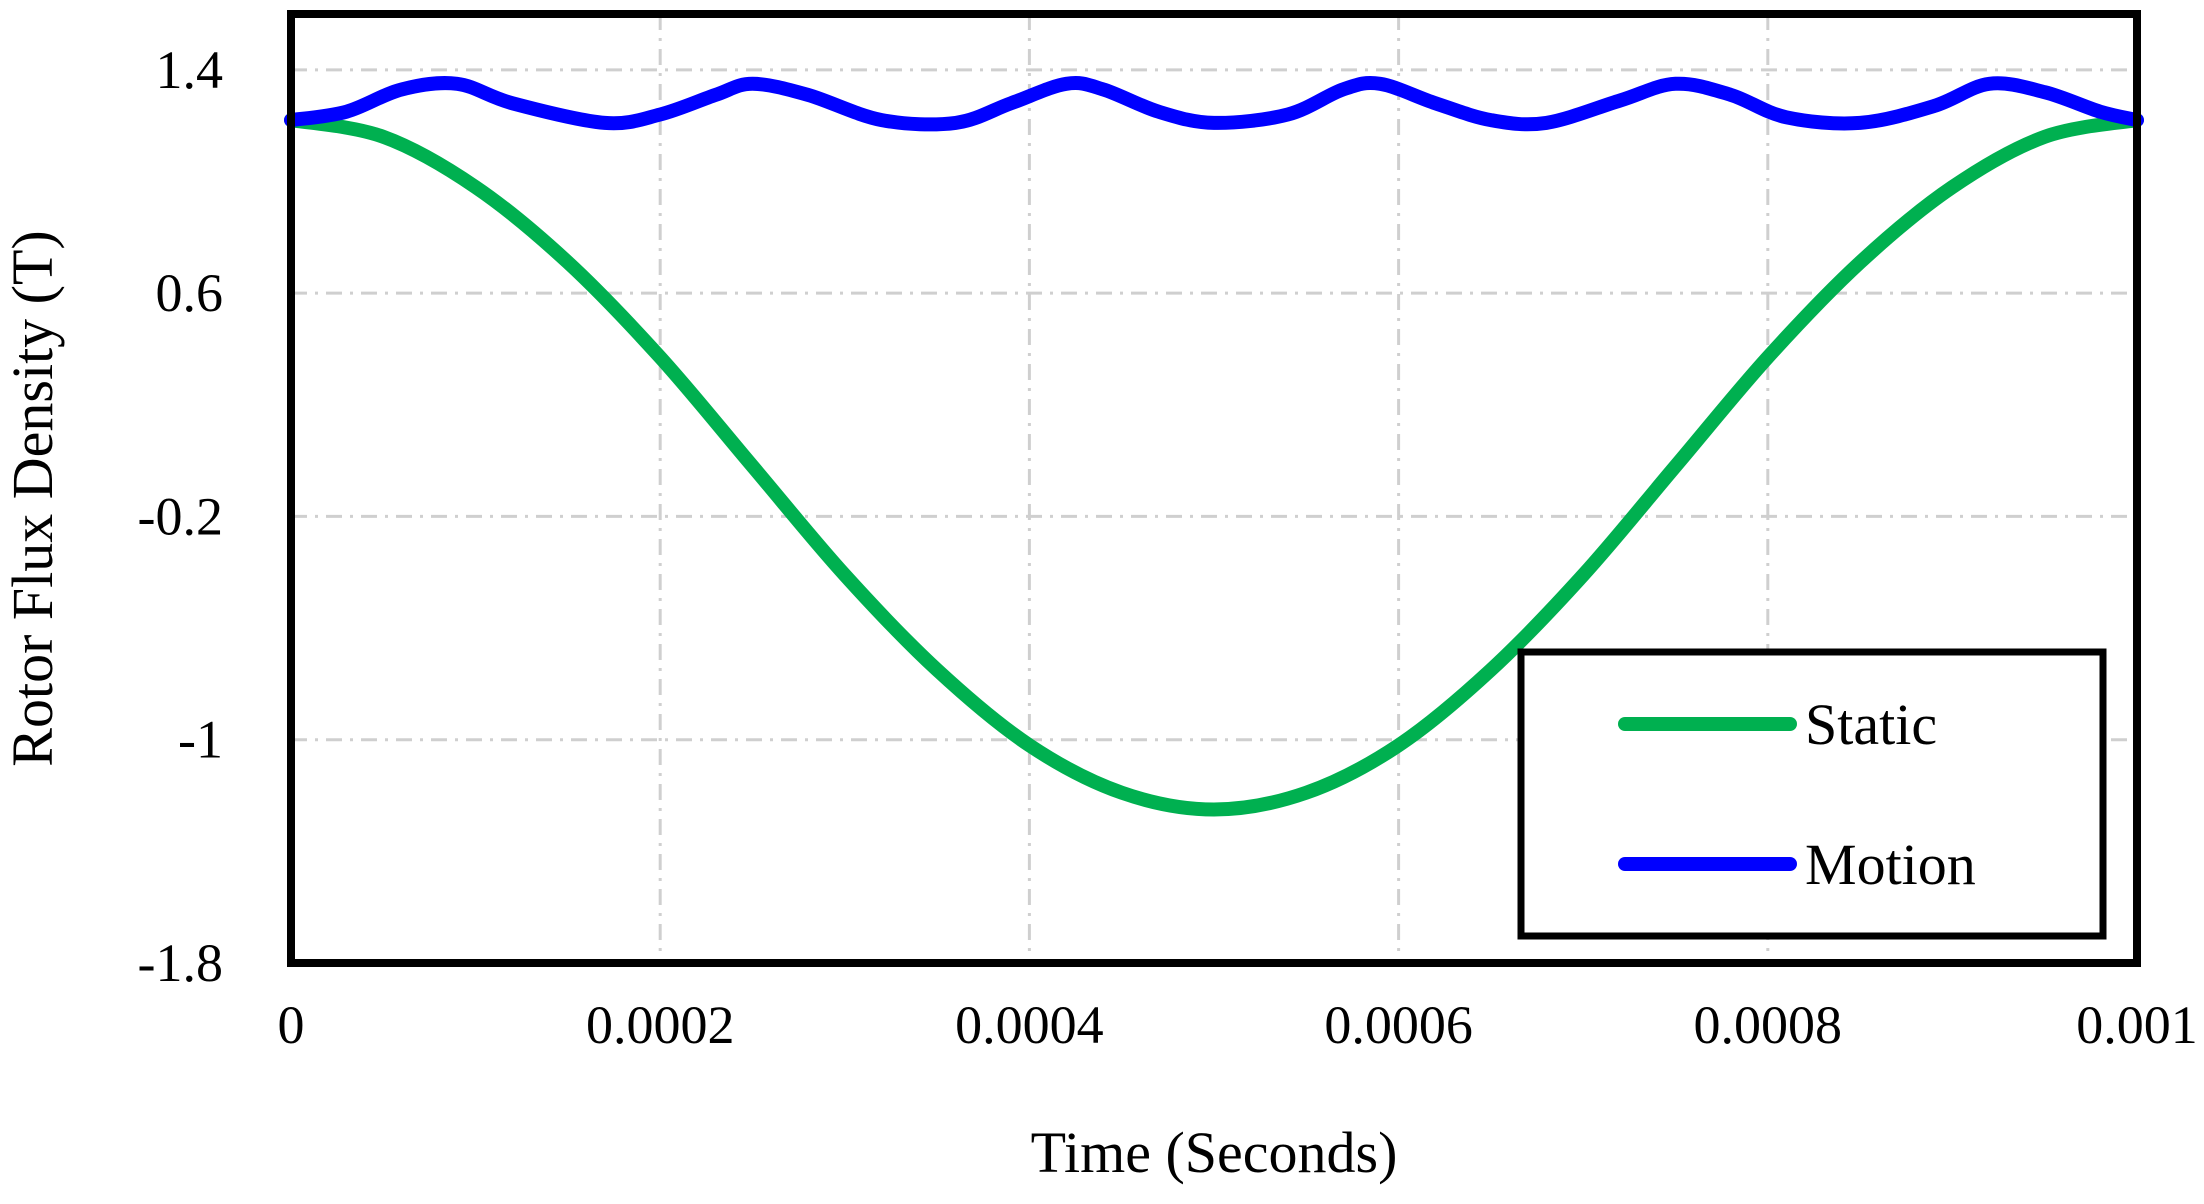  Describe the element at coordinates (1398, 1025) in the screenshot. I see `x-tick-label: 0.0006` at that location.